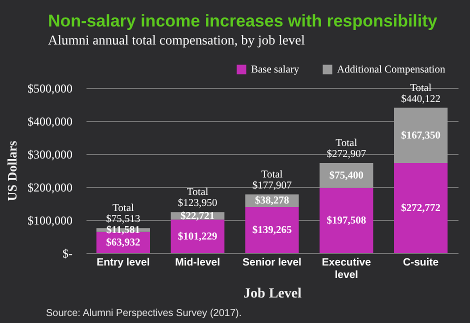 The height and width of the screenshot is (323, 470). I want to click on data-label: $63,932, so click(123, 242).